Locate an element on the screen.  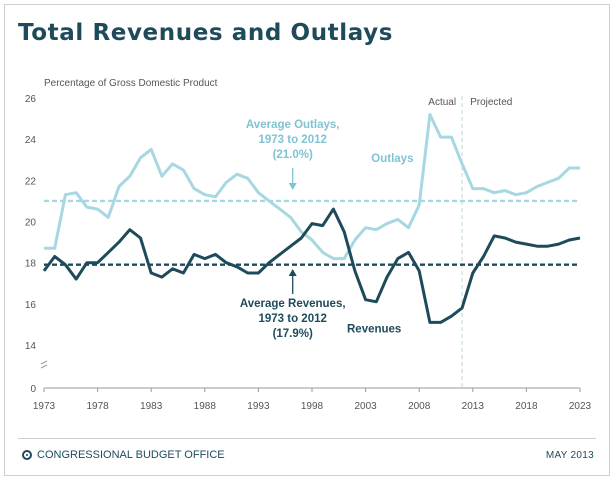
y-tick-label: 14 is located at coordinates (31, 346).